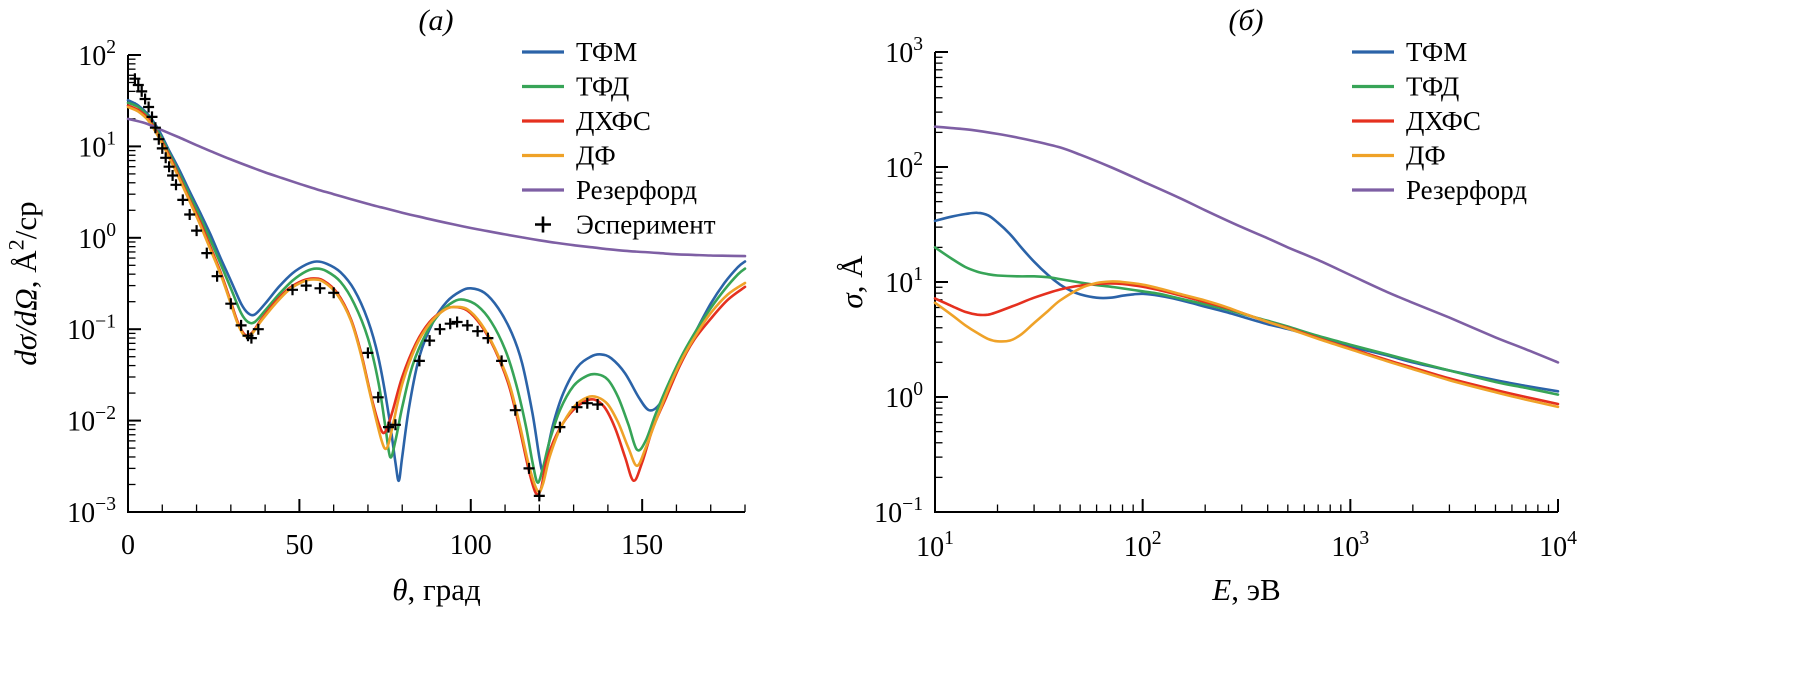 The width and height of the screenshot is (1813, 686). I want to click on x-axis-label: θ, град, so click(436, 589).